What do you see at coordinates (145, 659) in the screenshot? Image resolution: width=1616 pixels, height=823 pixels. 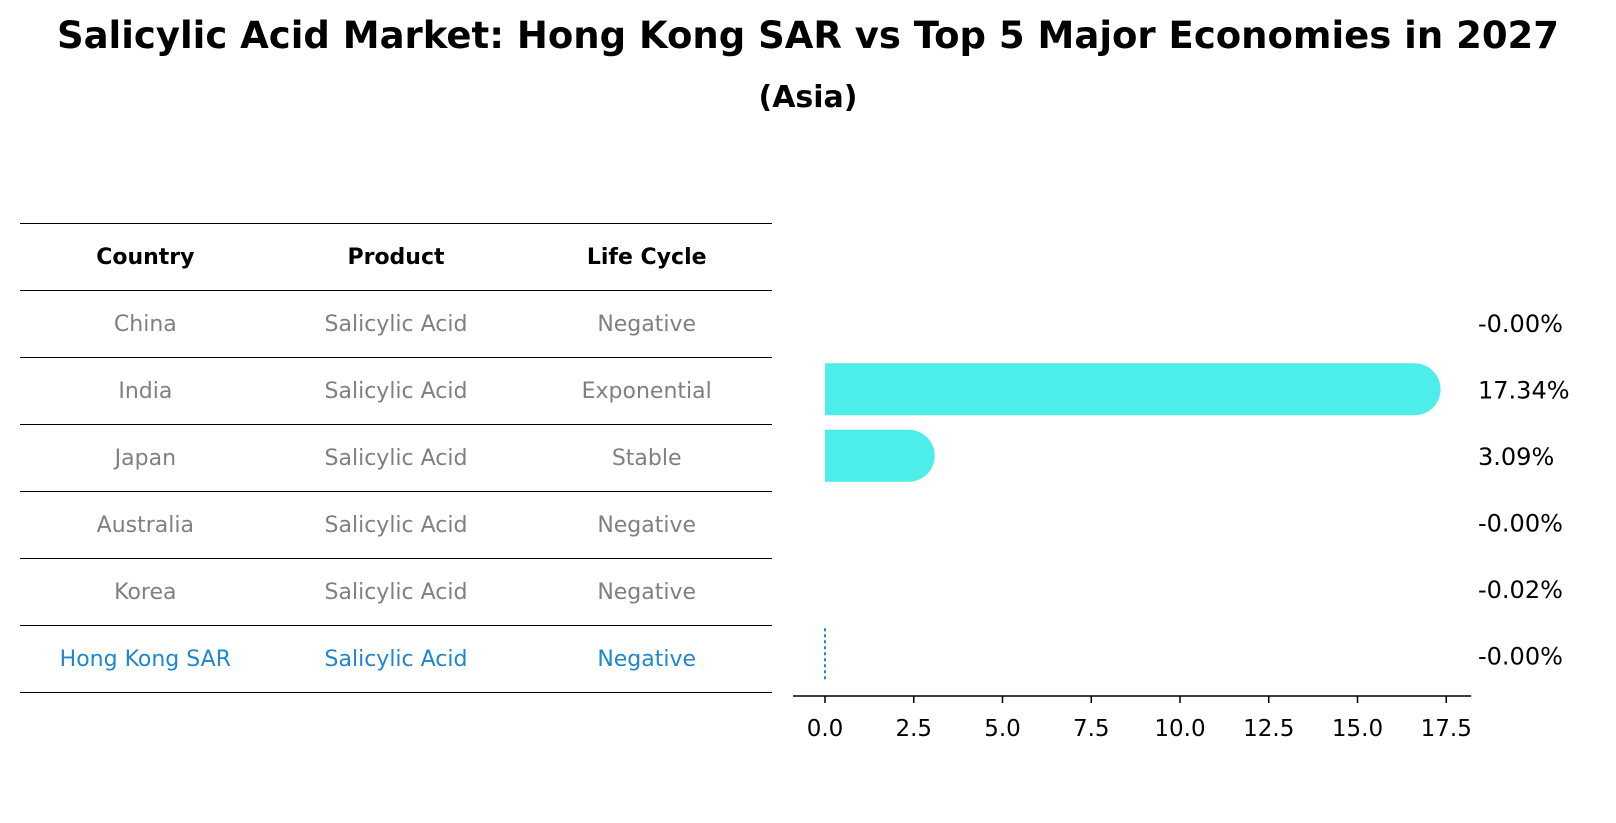 I see `country-cell: Hong Kong SAR` at bounding box center [145, 659].